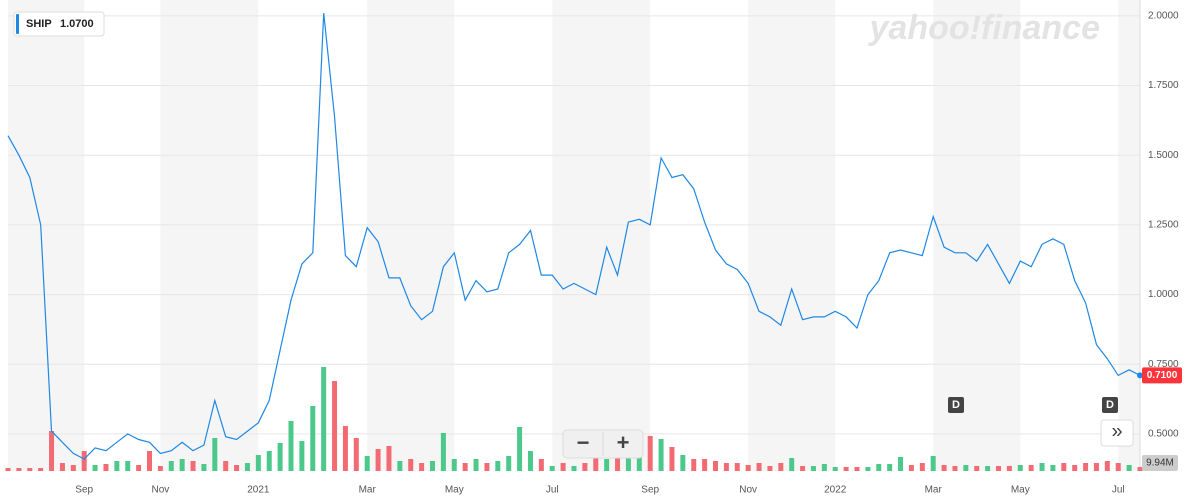  Describe the element at coordinates (835, 490) in the screenshot. I see `x-tick-label: 2022` at that location.